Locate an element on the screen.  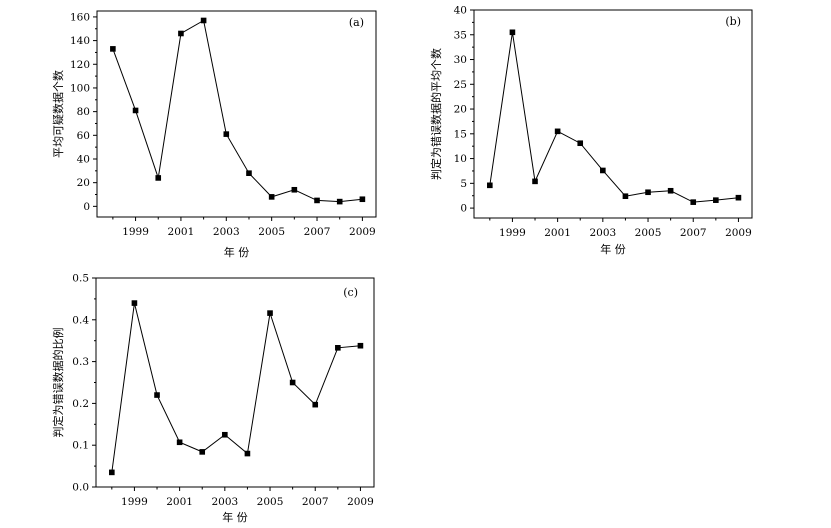
panel-label: (c) is located at coordinates (350, 292).